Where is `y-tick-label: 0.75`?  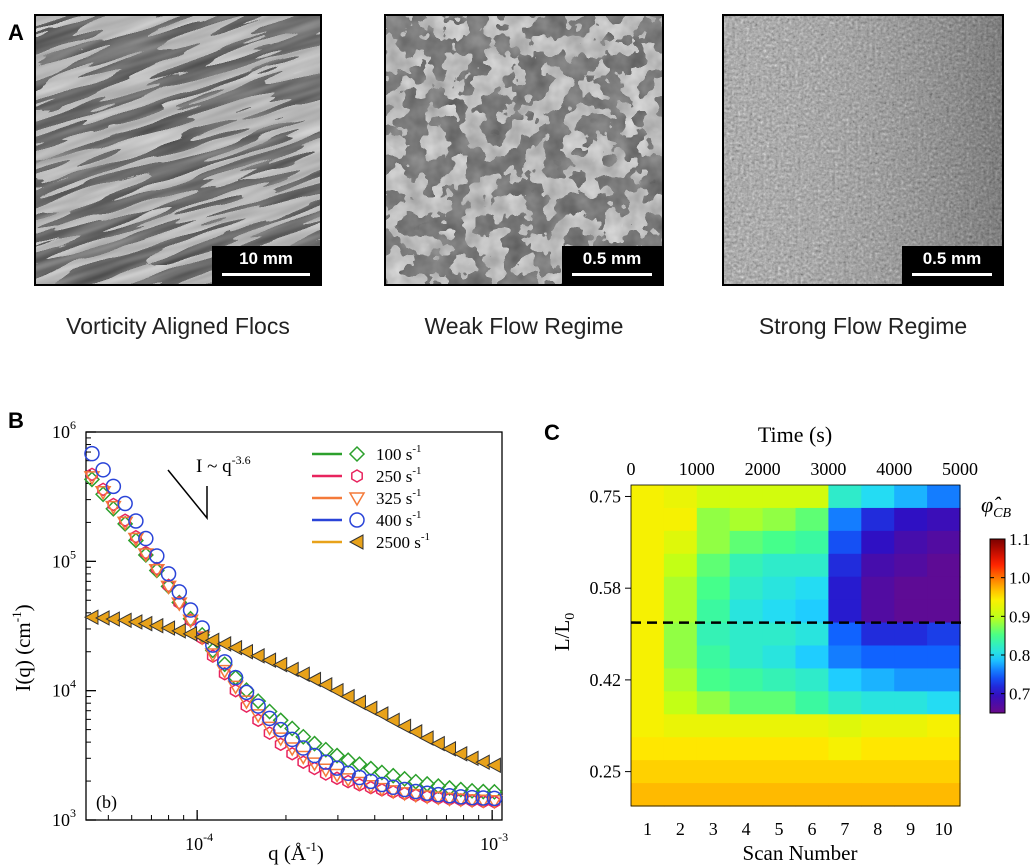 y-tick-label: 0.75 is located at coordinates (606, 496).